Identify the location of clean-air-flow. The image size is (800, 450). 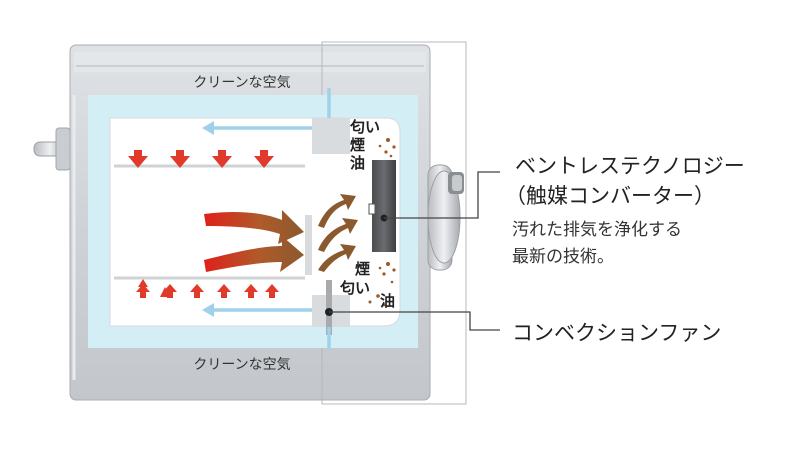
(270, 219).